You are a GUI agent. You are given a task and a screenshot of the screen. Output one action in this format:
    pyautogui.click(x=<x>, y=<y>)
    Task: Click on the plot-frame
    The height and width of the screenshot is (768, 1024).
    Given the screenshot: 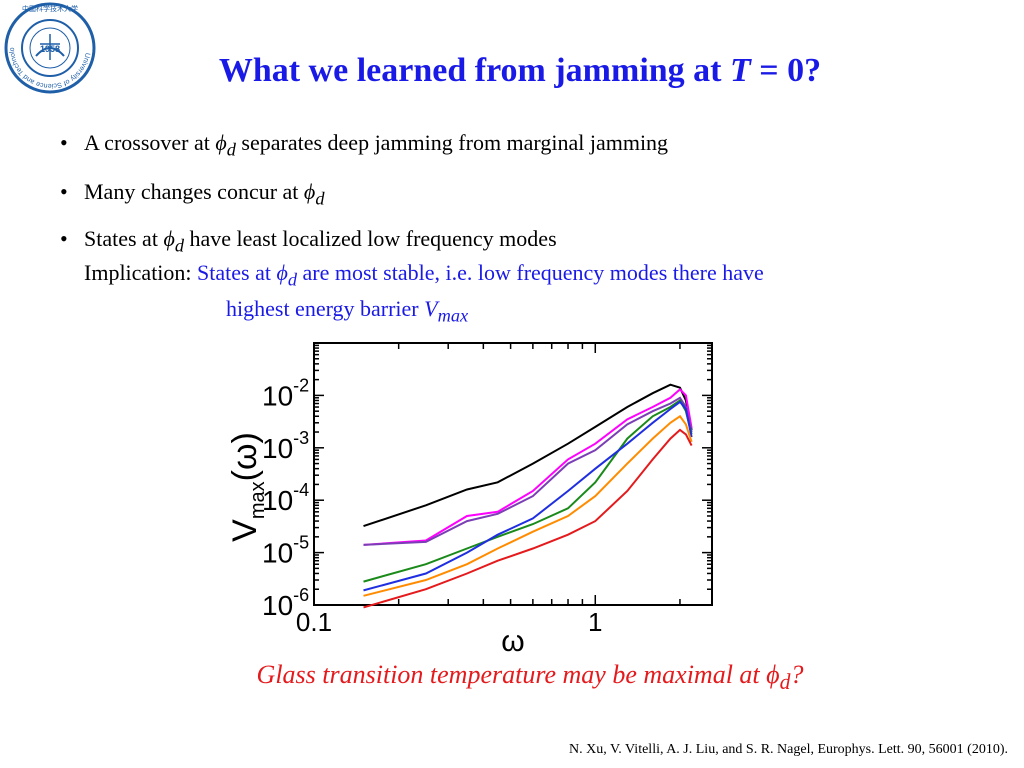 What is the action you would take?
    pyautogui.click(x=513, y=474)
    